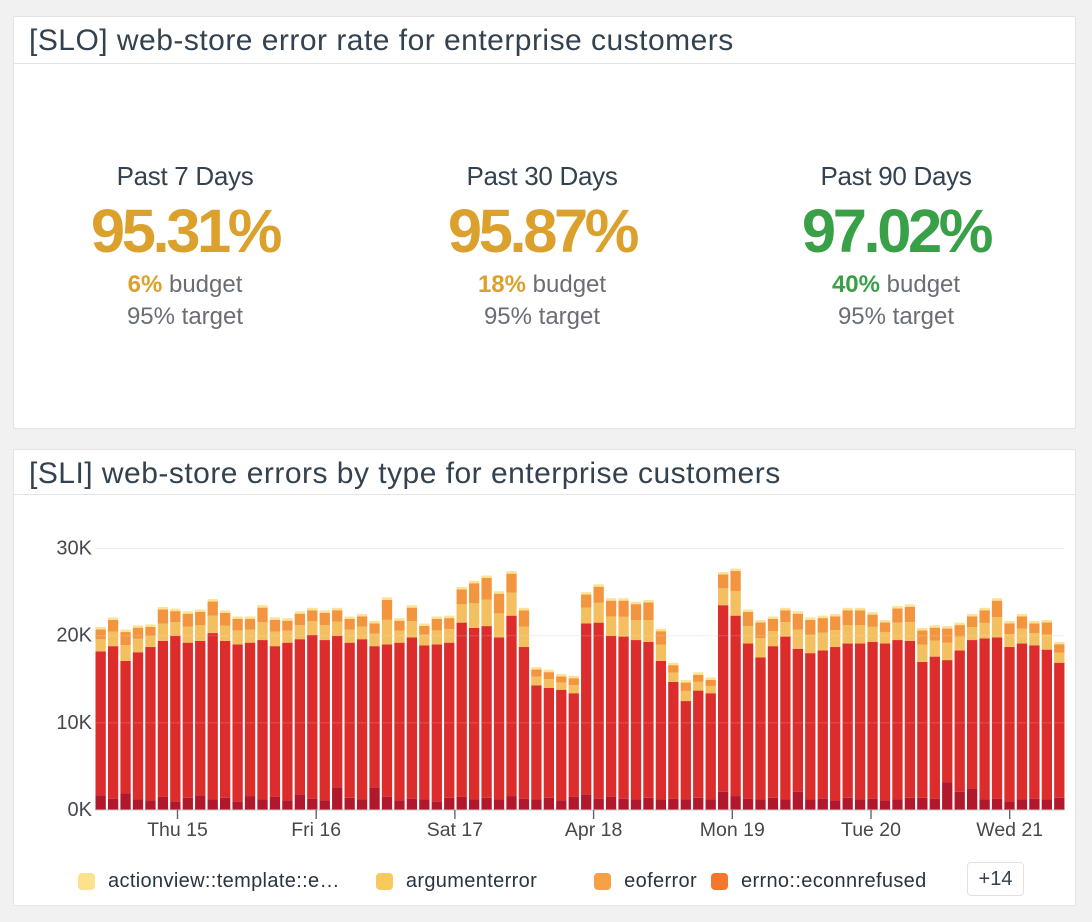 The image size is (1092, 922). Describe the element at coordinates (593, 830) in the screenshot. I see `svg-text: Apr 18` at that location.